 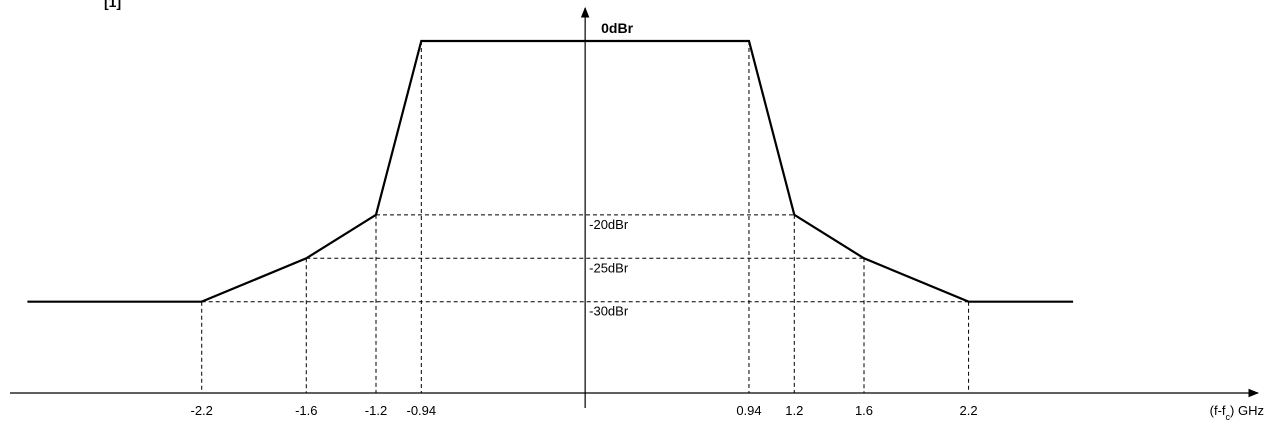 I want to click on x-tick-label: 0.94, so click(x=748, y=410).